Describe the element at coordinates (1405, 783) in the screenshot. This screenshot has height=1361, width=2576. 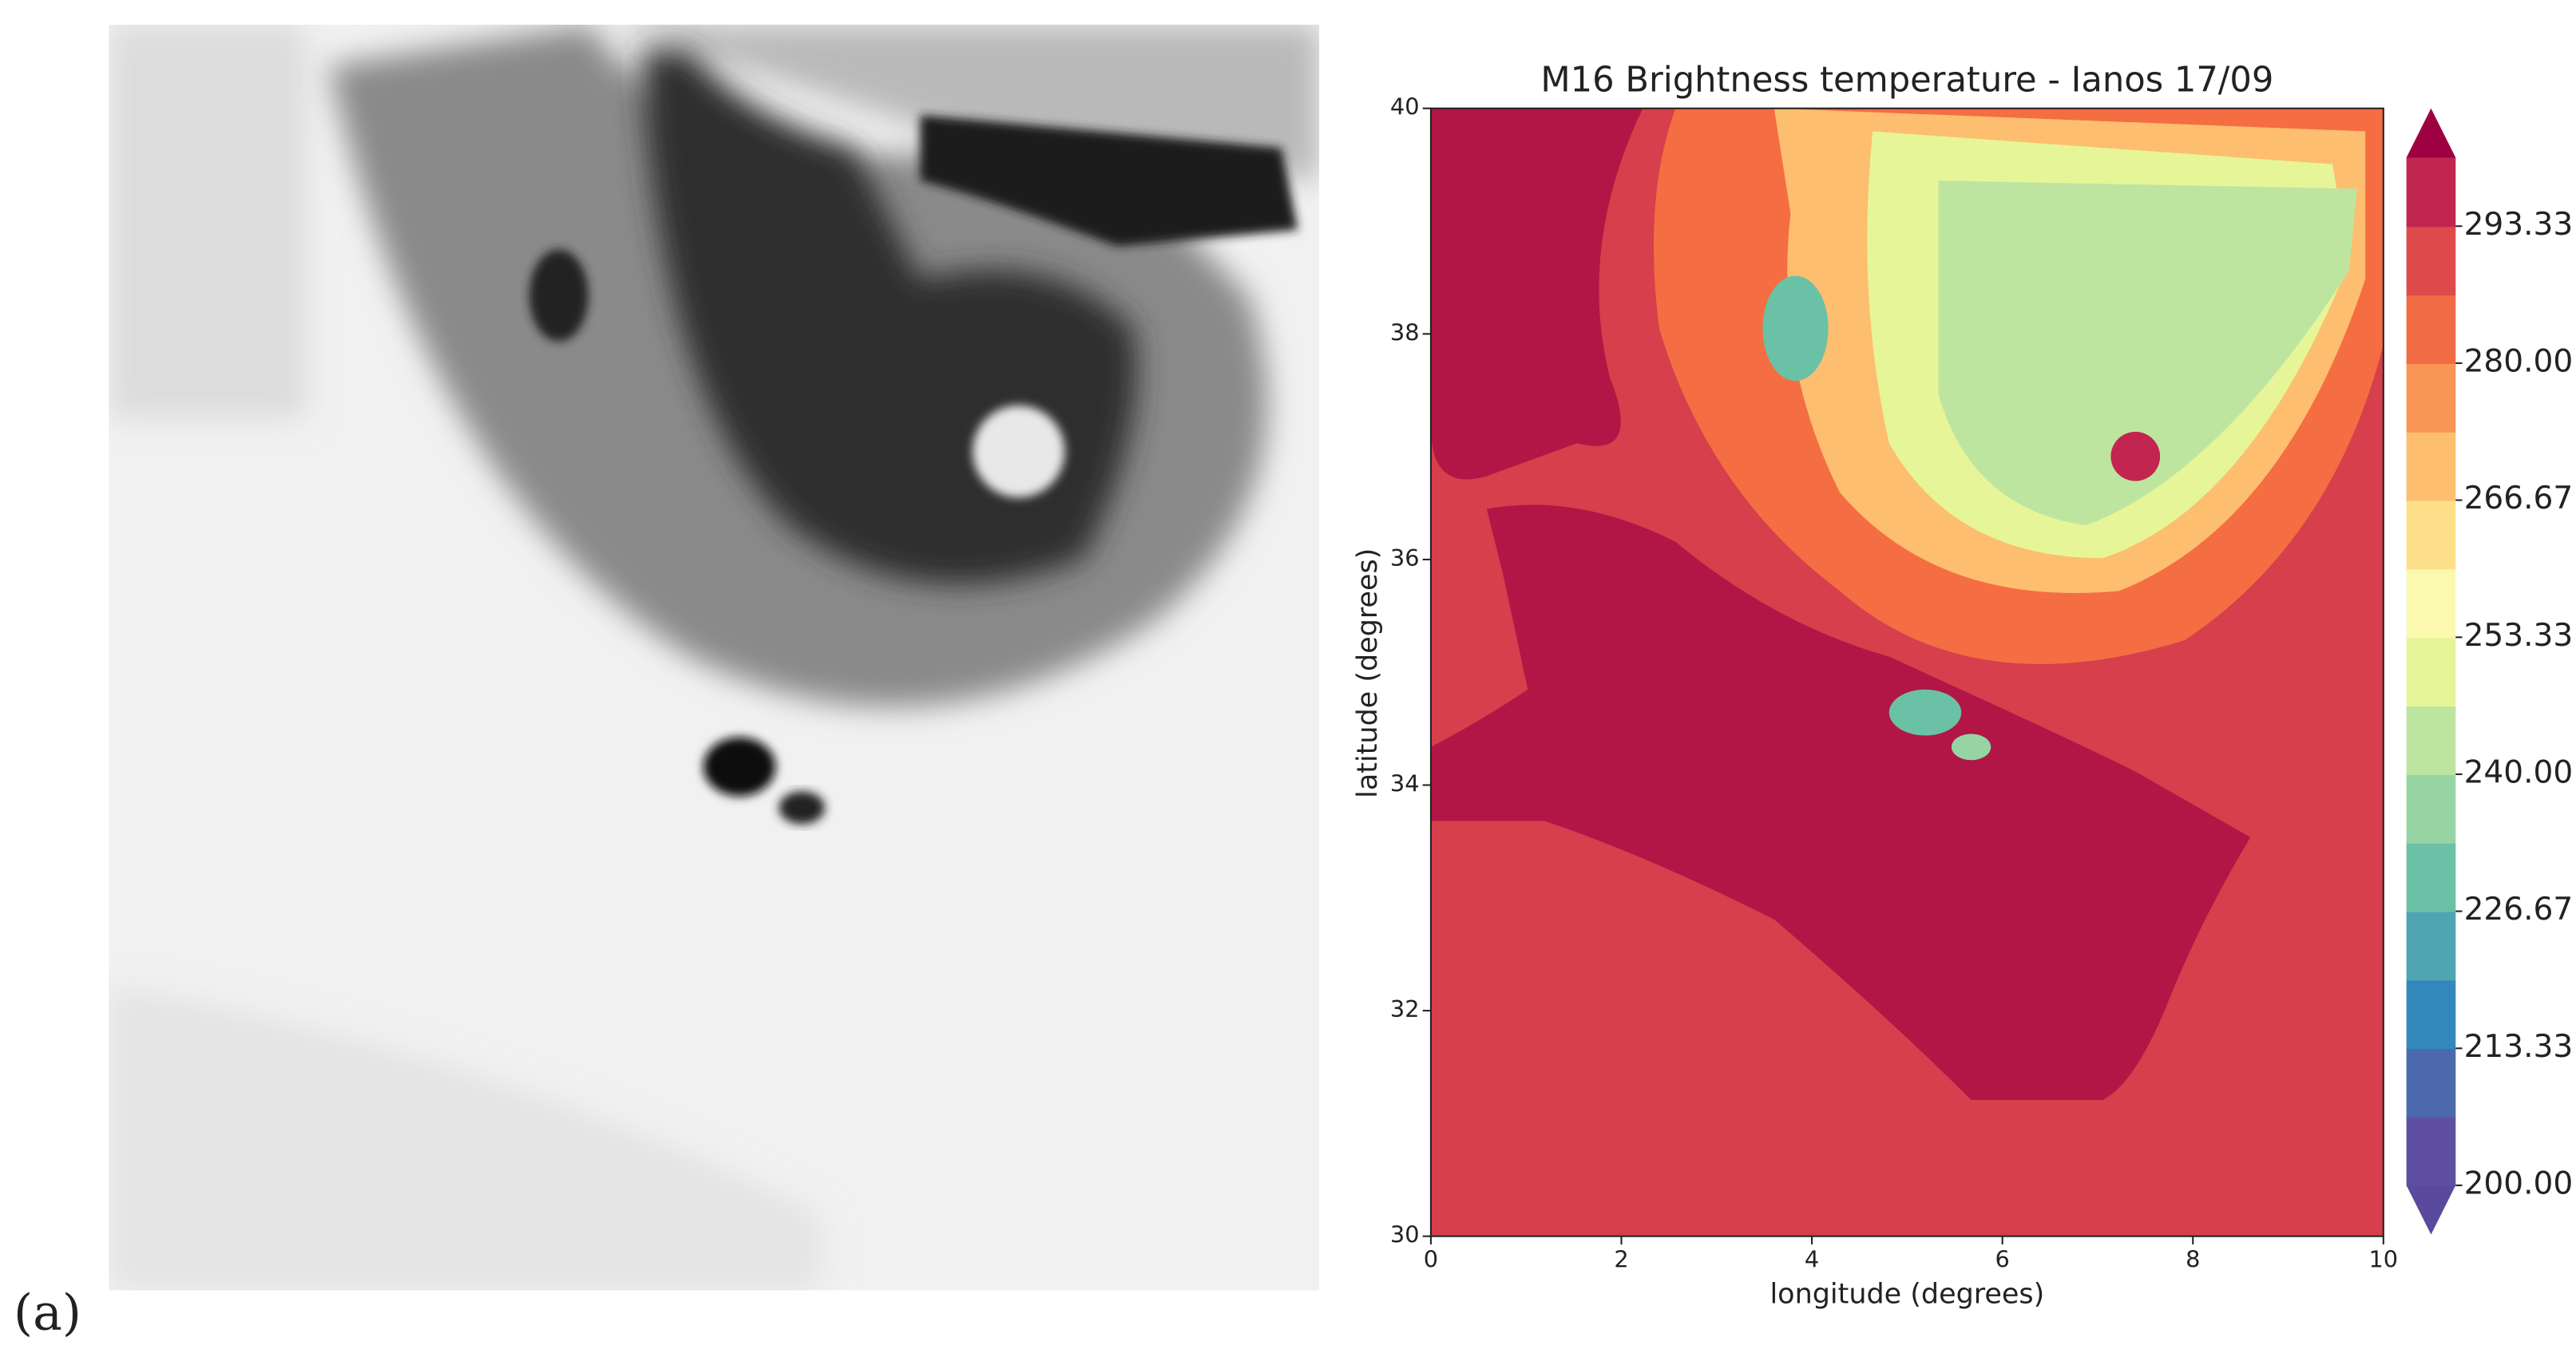
I see `y-tick-label: 34` at that location.